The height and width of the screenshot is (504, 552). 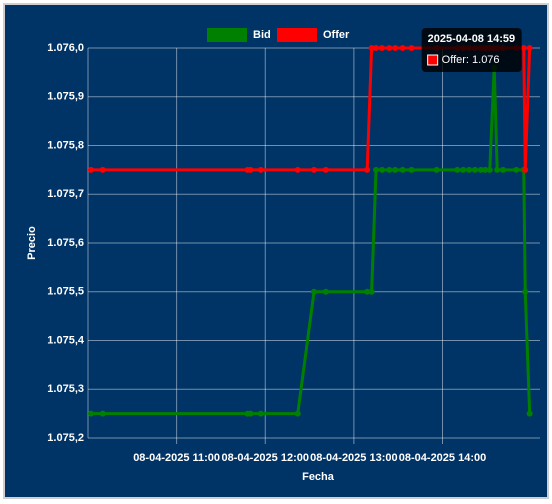 I want to click on y-tick-label: 1.075,5, so click(x=65, y=292).